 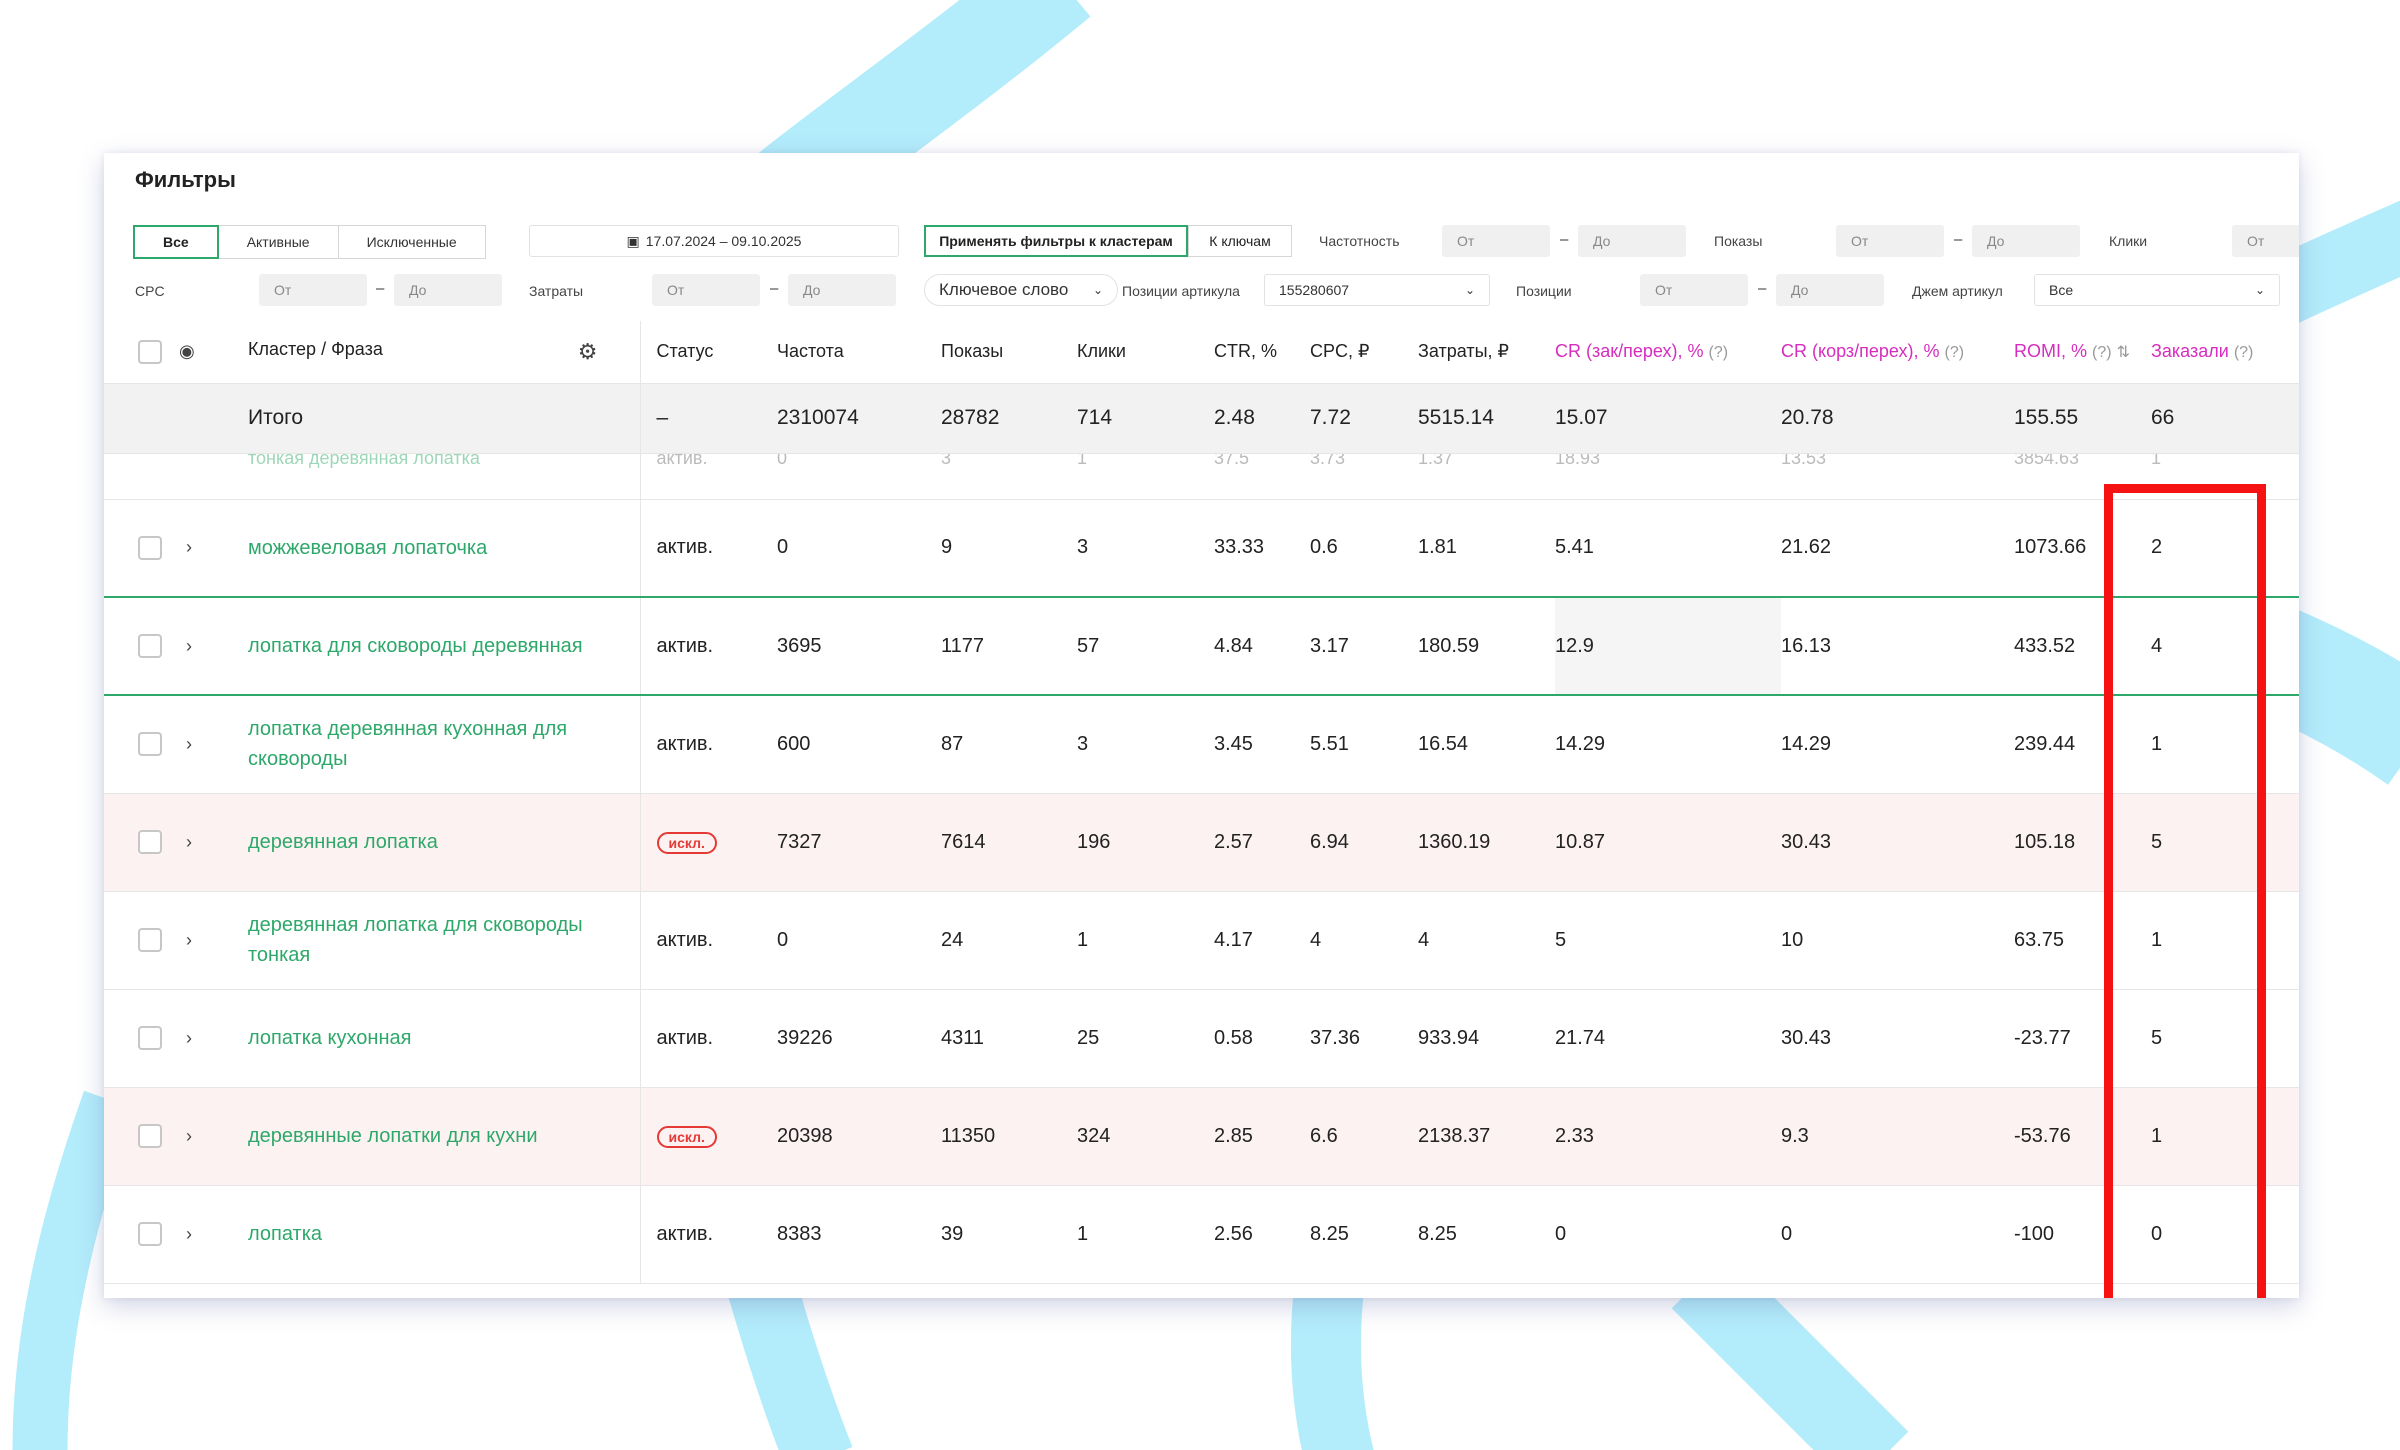 I want to click on header-cr-order: CR (зак/перех), % (?), so click(x=1668, y=352).